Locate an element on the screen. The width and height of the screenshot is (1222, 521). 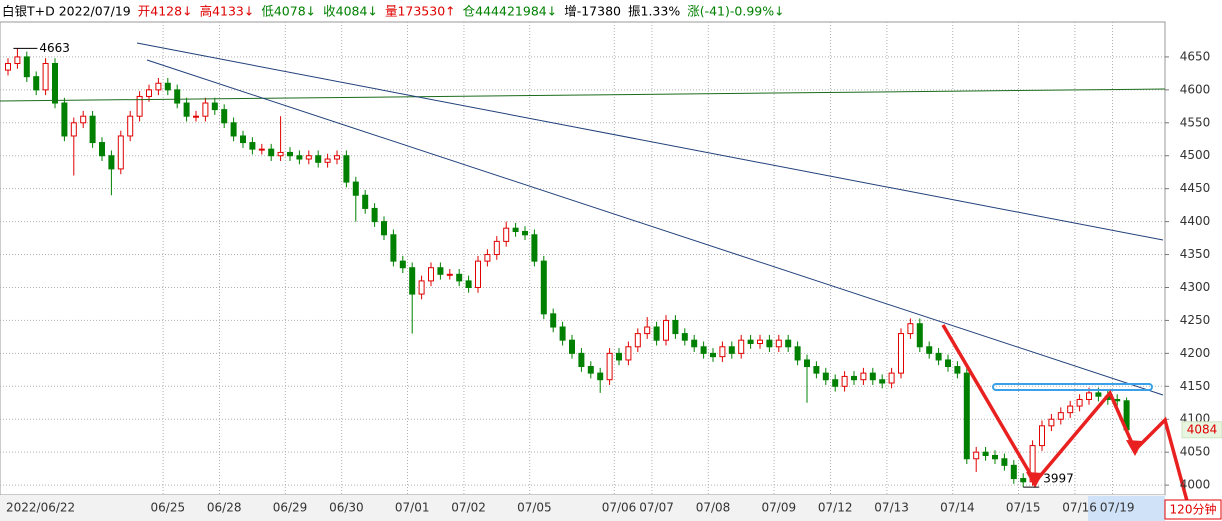
y-tick-label: 4500 is located at coordinates (1195, 155).